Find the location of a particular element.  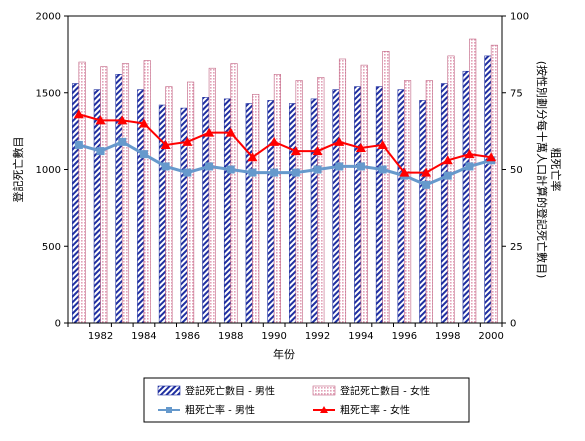

x-tick-label-1994: 1994 is located at coordinates (360, 336).